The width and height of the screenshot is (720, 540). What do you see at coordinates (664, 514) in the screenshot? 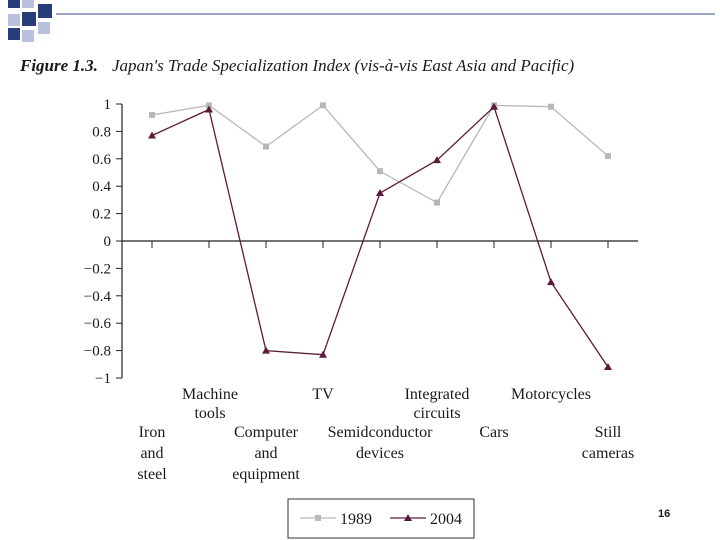
I see `page-number: 16` at bounding box center [664, 514].